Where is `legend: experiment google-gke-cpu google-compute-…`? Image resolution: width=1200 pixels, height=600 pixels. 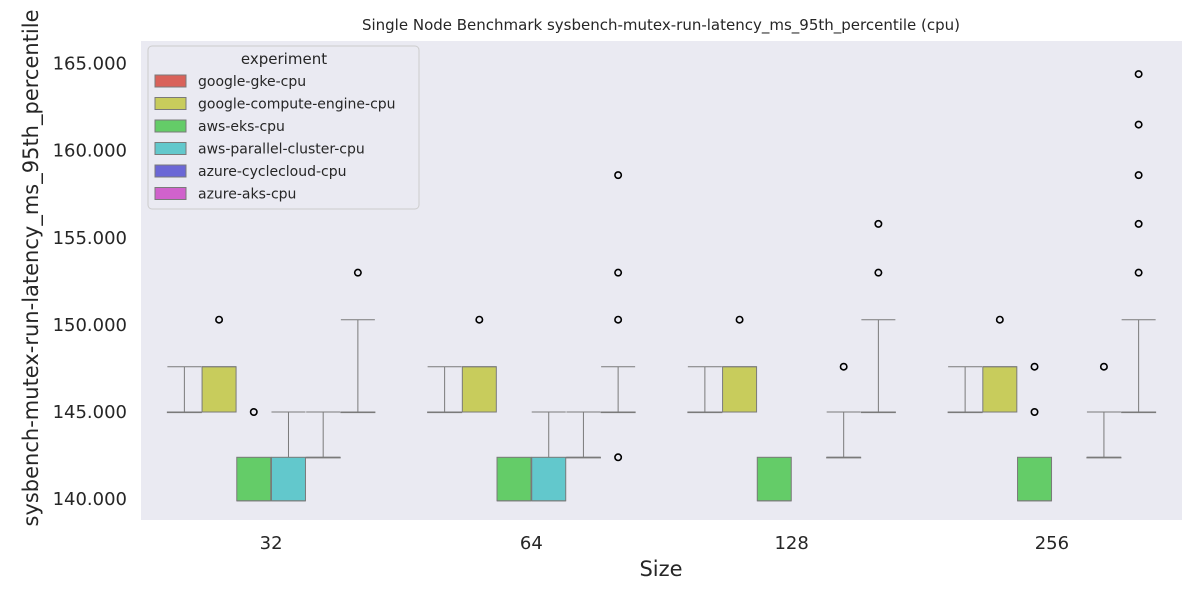 legend: experiment google-gke-cpu google-compute-… is located at coordinates (283, 127).